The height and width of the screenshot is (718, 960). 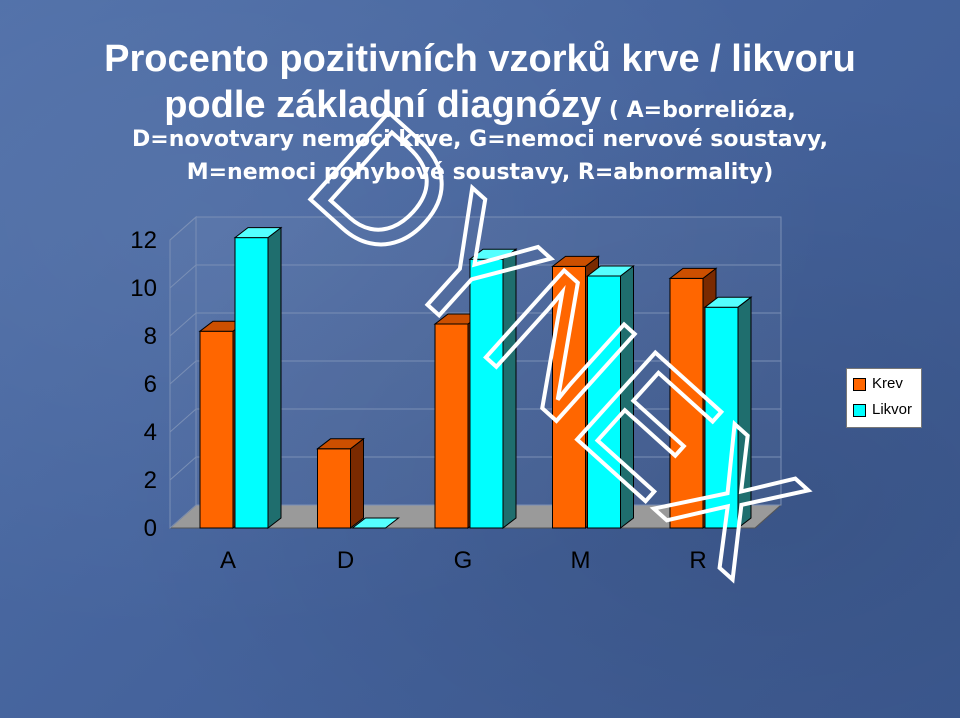 I want to click on y-tick-label: 2, so click(x=150, y=480).